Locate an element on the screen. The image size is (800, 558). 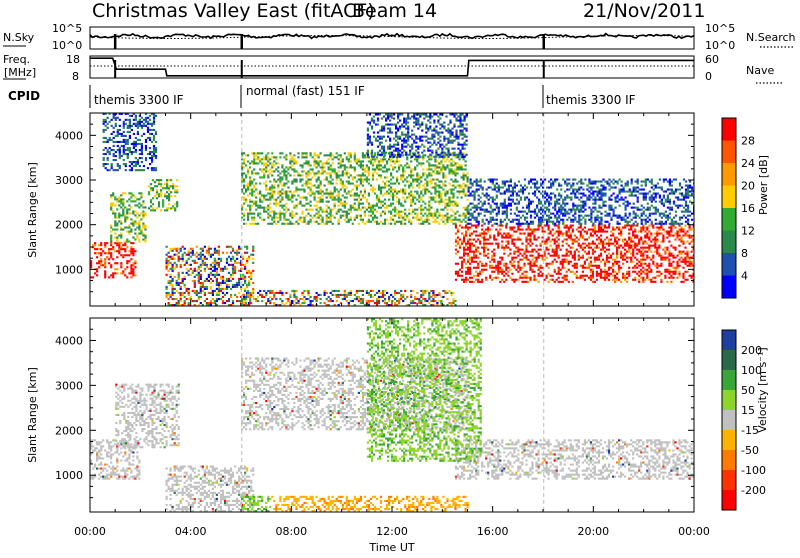
noise-left-tick-bottom: 10^0 is located at coordinates (67, 45).